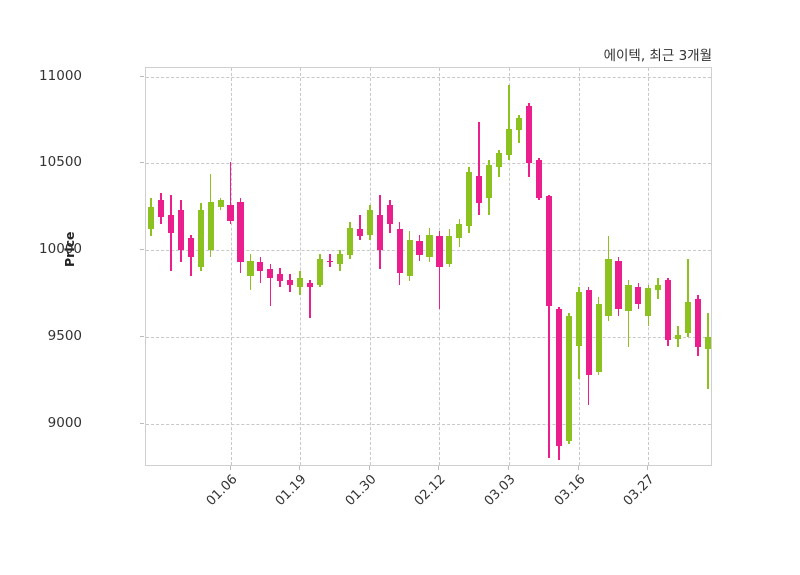 This screenshot has width=800, height=575. What do you see at coordinates (64, 422) in the screenshot?
I see `y-axis-tick-label: 9000` at bounding box center [64, 422].